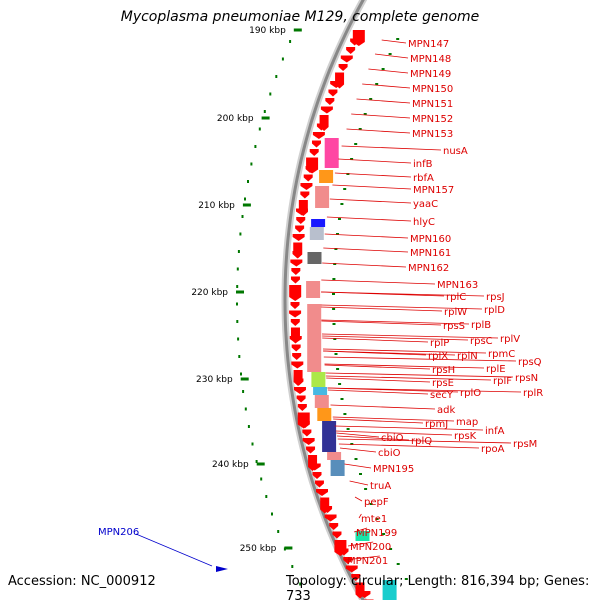 This screenshot has height=600, width=600. I want to click on gene-label: rplX, so click(438, 356).